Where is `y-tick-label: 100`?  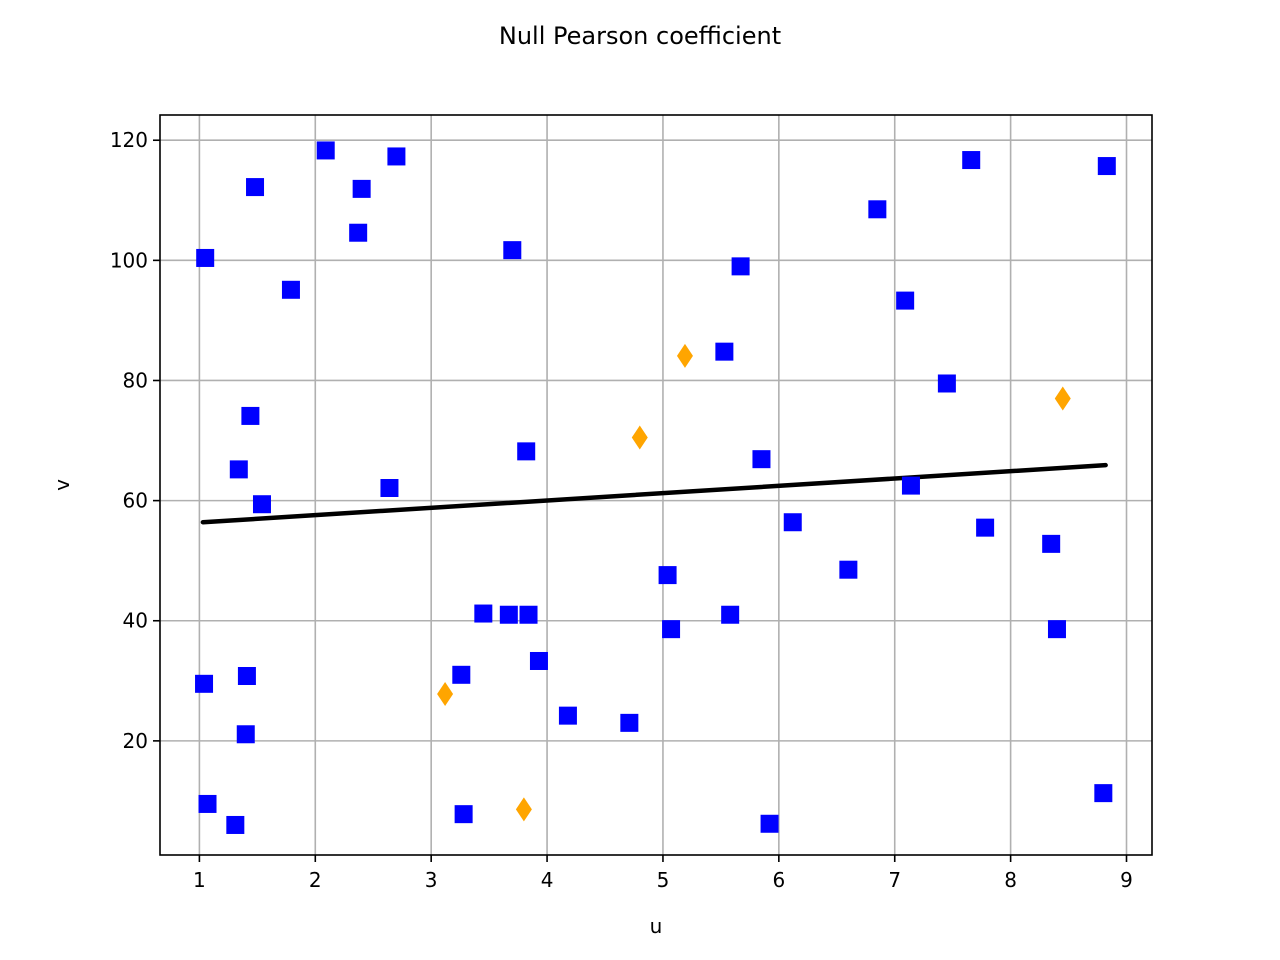
y-tick-label: 100 is located at coordinates (129, 260).